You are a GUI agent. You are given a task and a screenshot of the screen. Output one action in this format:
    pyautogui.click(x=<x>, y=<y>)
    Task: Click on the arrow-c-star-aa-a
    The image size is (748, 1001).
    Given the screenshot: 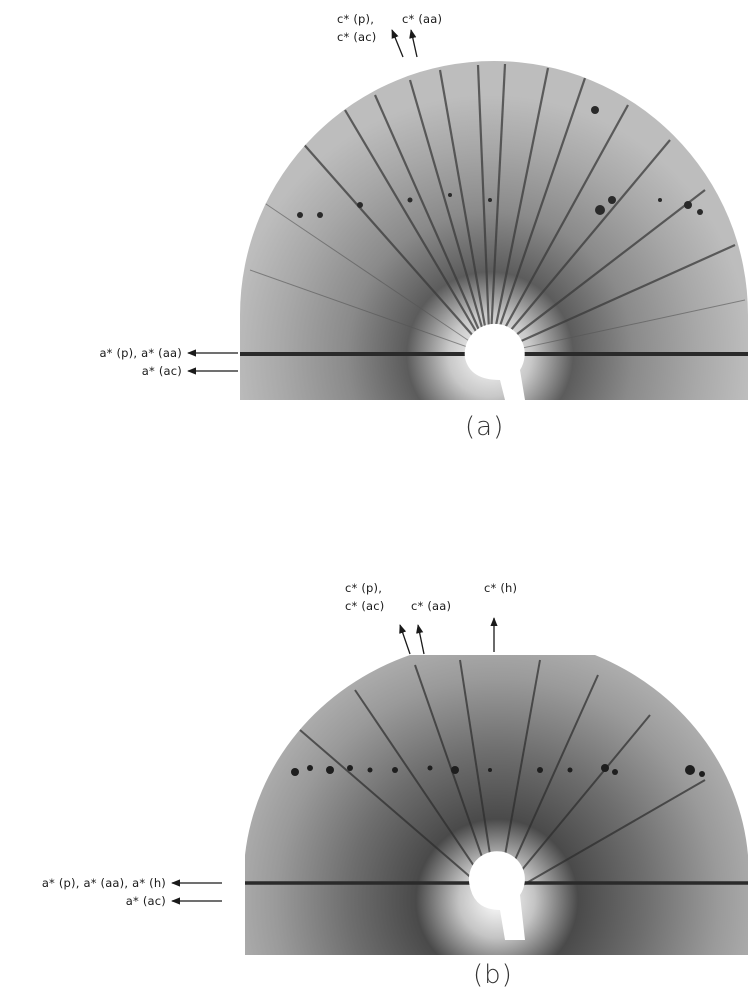 What is the action you would take?
    pyautogui.click(x=413, y=43)
    